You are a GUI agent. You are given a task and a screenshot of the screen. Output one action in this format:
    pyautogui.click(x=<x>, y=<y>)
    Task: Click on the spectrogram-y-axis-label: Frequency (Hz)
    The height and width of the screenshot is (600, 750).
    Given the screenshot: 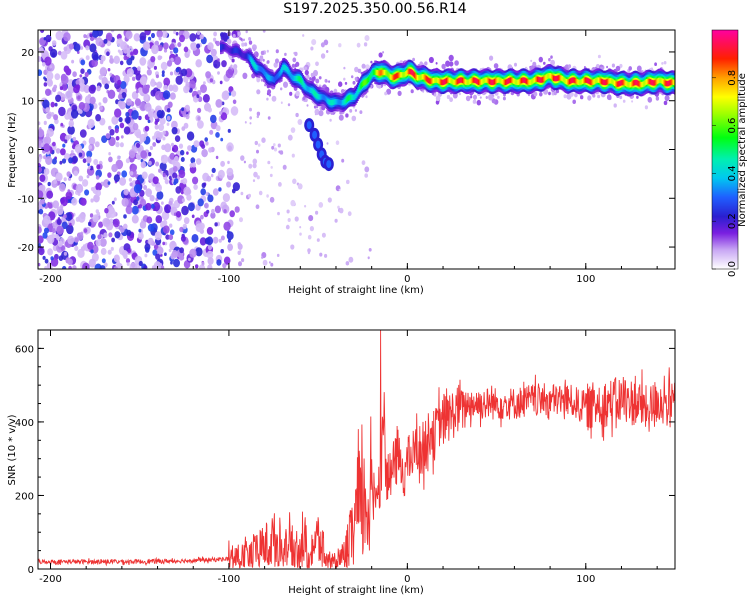 What is the action you would take?
    pyautogui.click(x=12, y=150)
    